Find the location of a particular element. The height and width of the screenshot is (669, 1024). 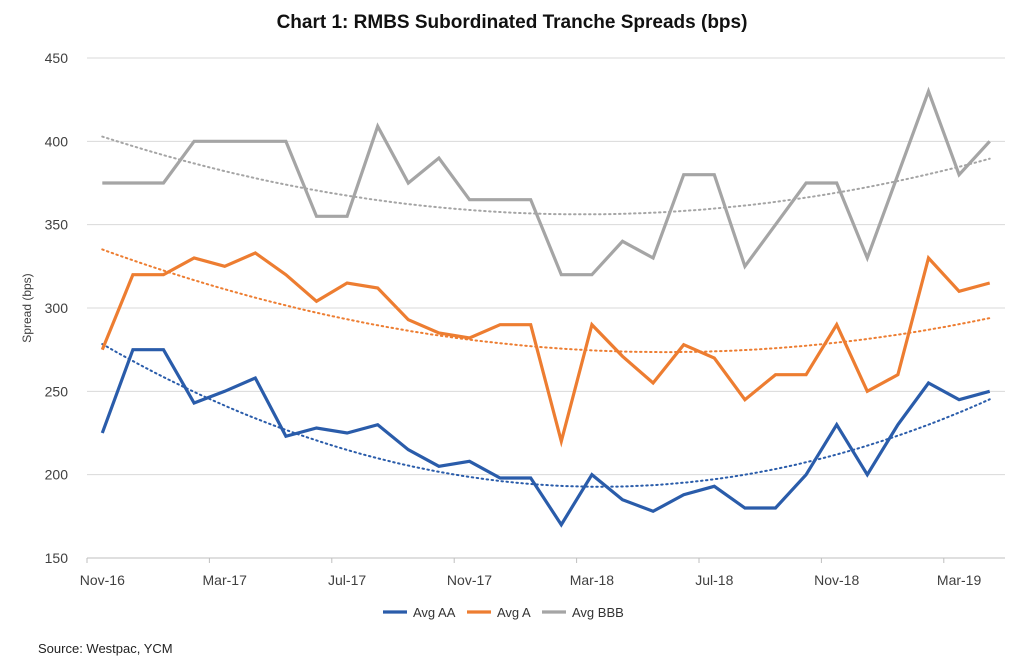

y-tick-label: 300 is located at coordinates (57, 308).